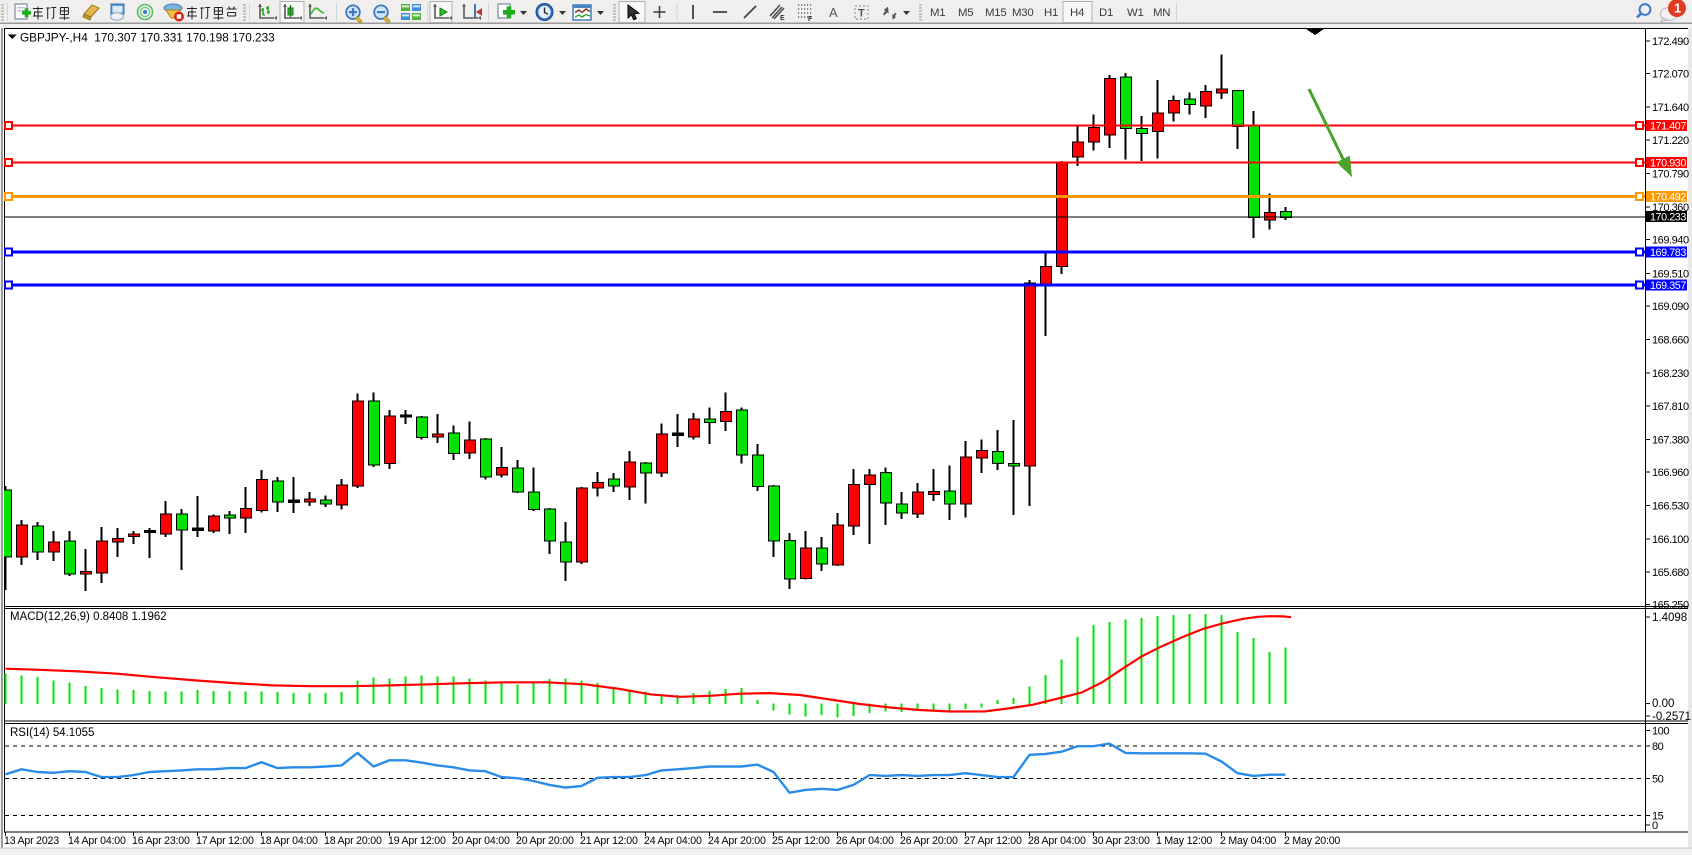 This screenshot has height=855, width=1692. Describe the element at coordinates (1670, 141) in the screenshot. I see `svg-text: 171.220` at that location.